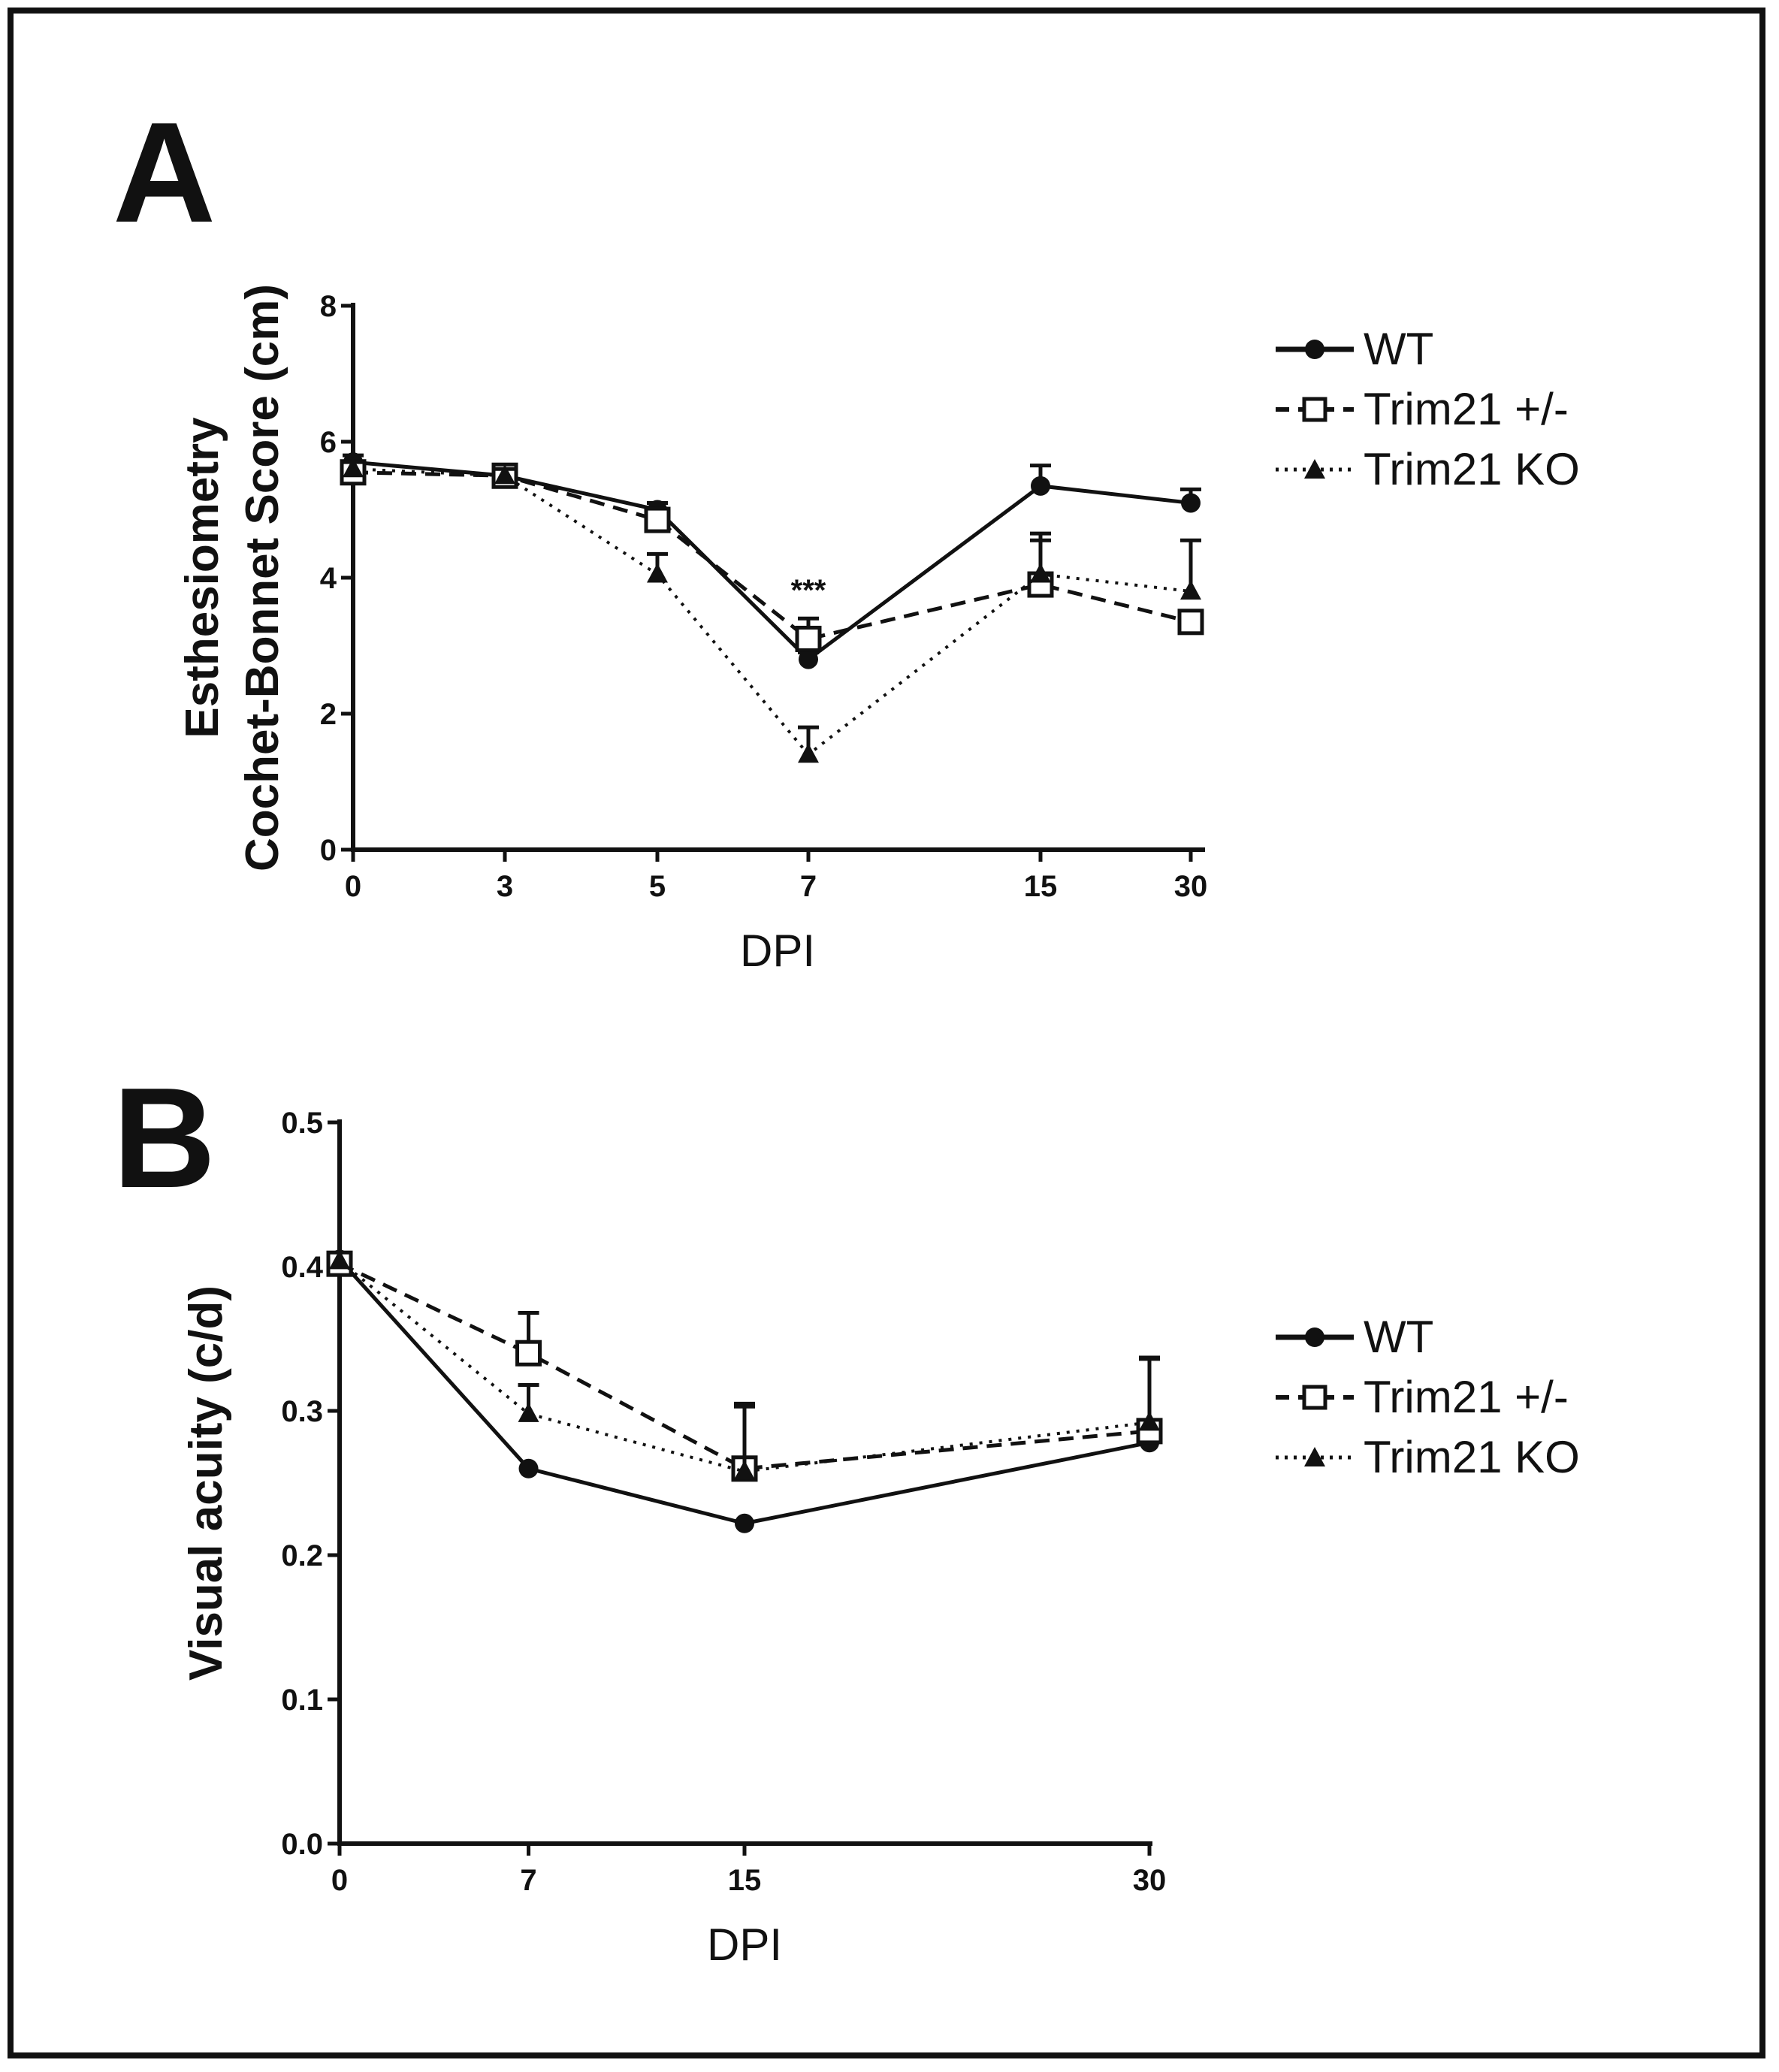 This screenshot has height=2072, width=1779. Describe the element at coordinates (302, 1700) in the screenshot. I see `y-tick-label: 0.1` at that location.